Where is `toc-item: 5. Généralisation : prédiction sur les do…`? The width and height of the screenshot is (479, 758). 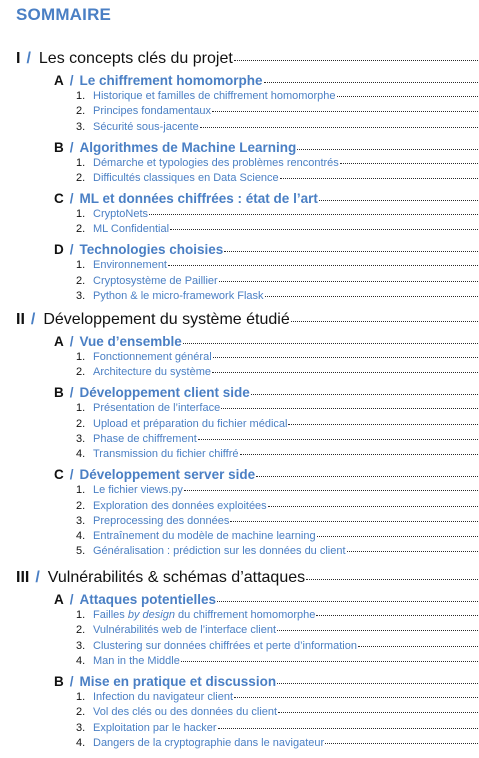 toc-item: 5. Généralisation : prédiction sur les do… is located at coordinates (277, 551).